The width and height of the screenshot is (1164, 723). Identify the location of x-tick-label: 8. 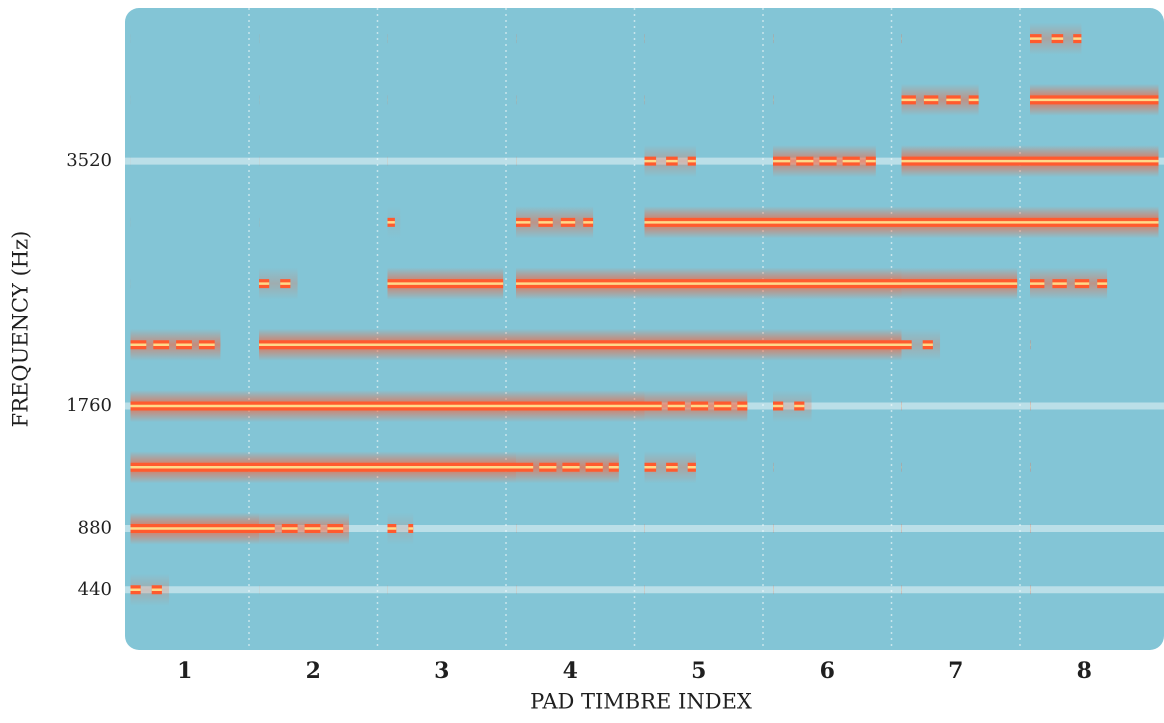
(1084, 671).